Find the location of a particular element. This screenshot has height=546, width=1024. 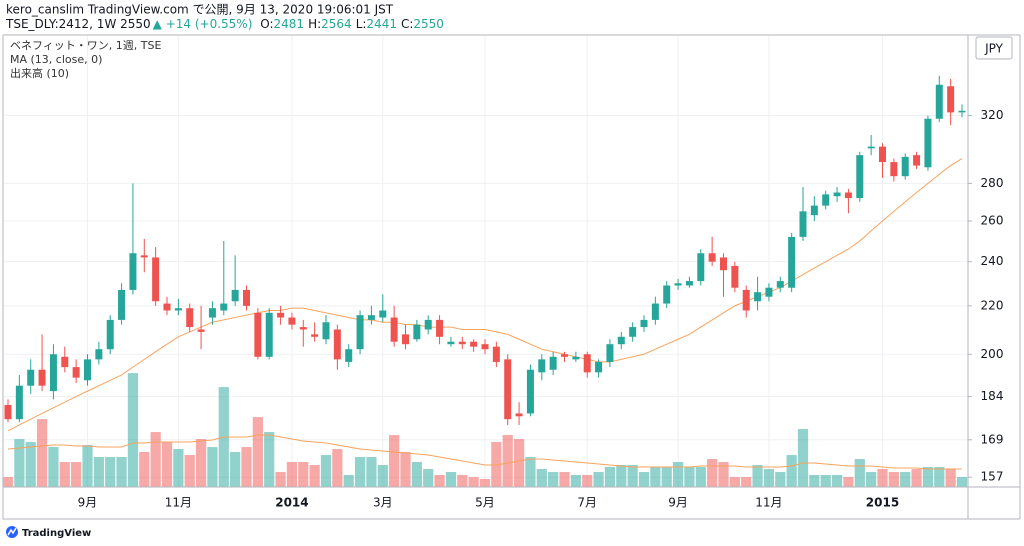

quote-label: O: is located at coordinates (266, 24).